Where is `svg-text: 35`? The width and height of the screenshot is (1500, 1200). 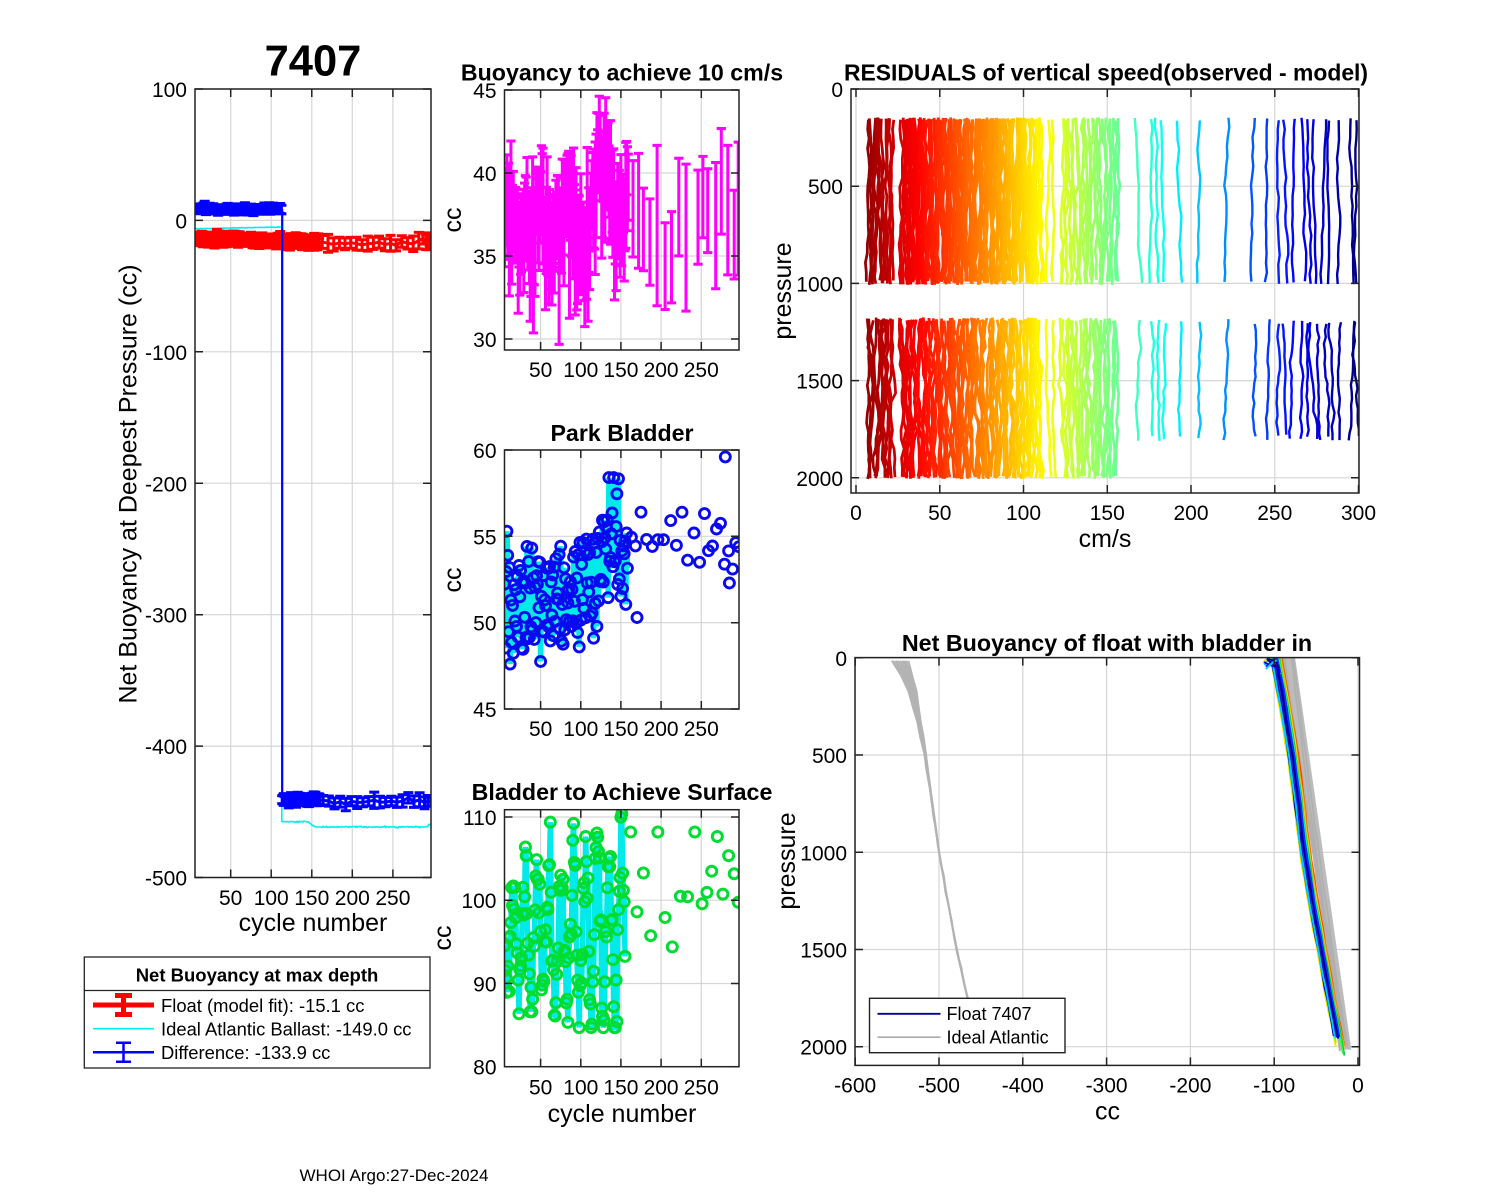 svg-text: 35 is located at coordinates (484, 257).